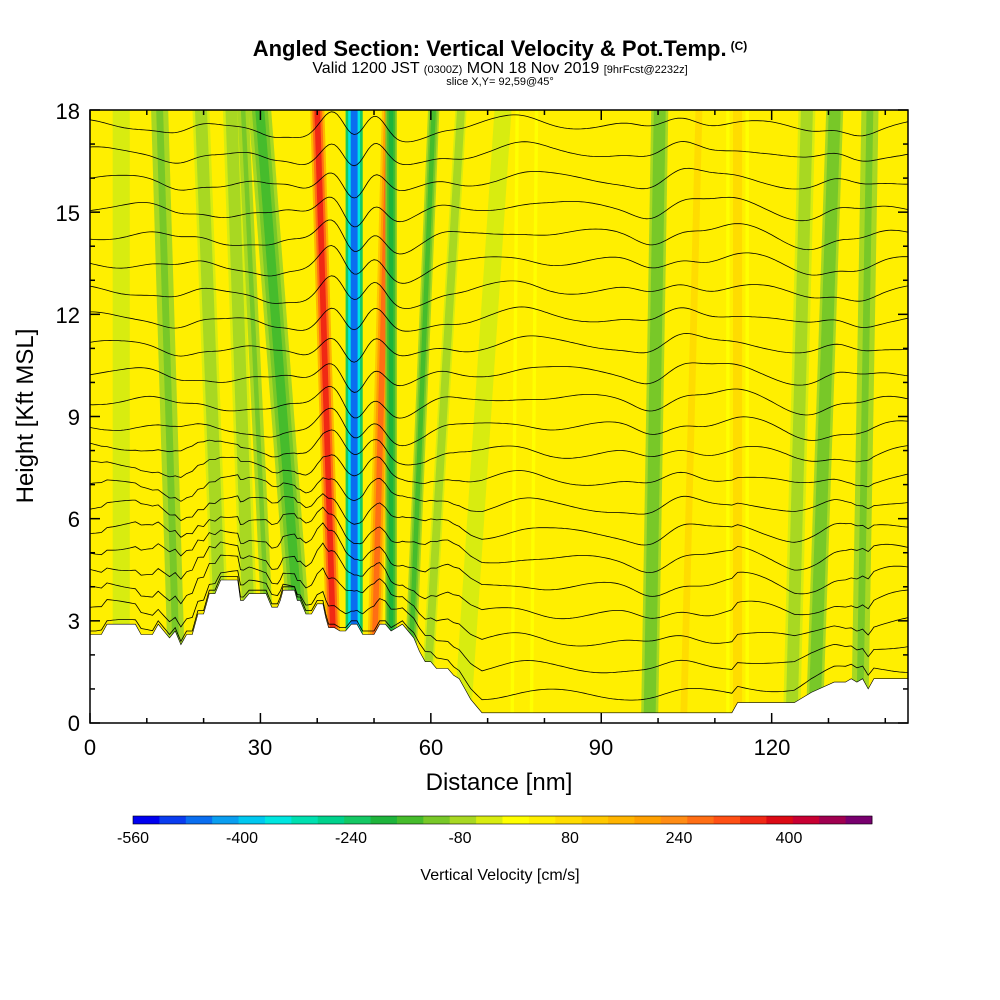  I want to click on colorbar, so click(502, 820).